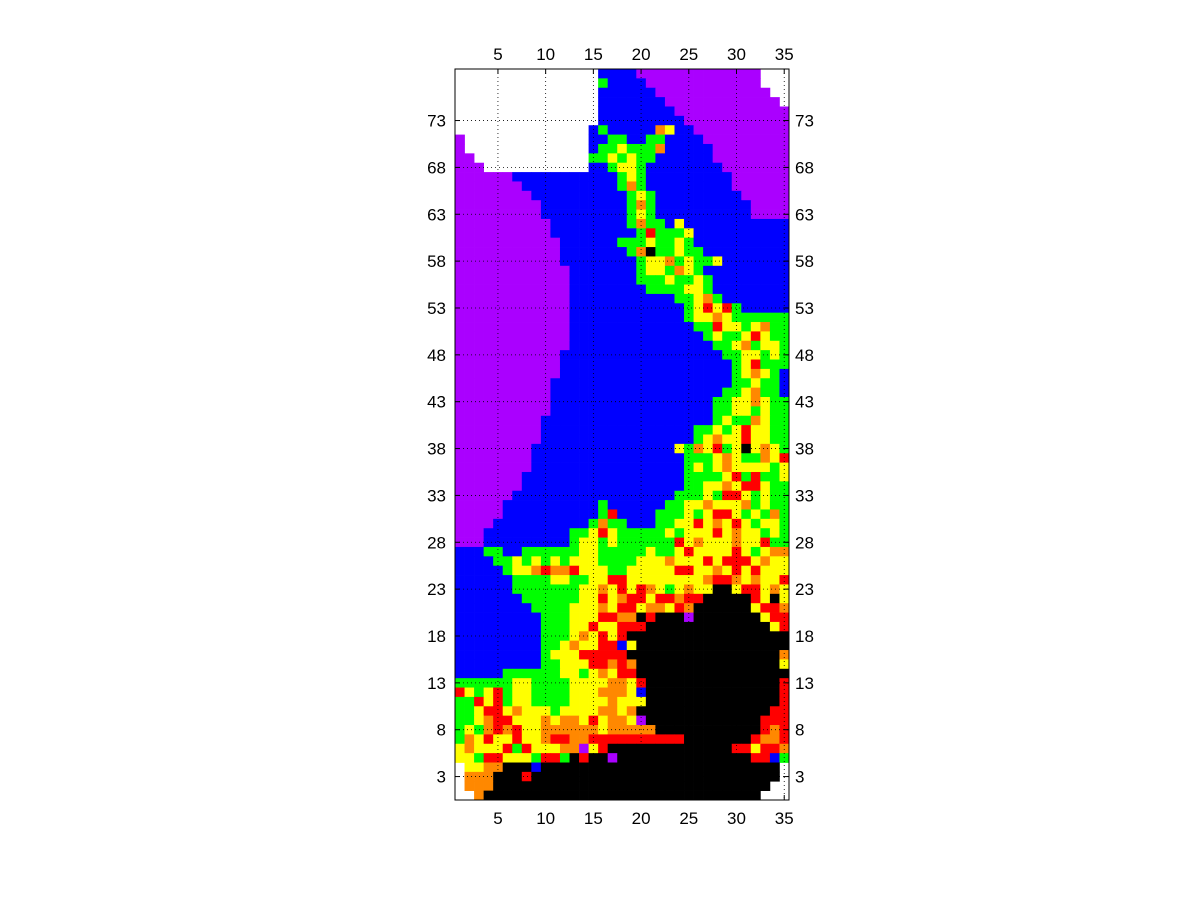 The width and height of the screenshot is (1201, 905). Describe the element at coordinates (436, 308) in the screenshot. I see `y-tick-label-left: 53` at that location.